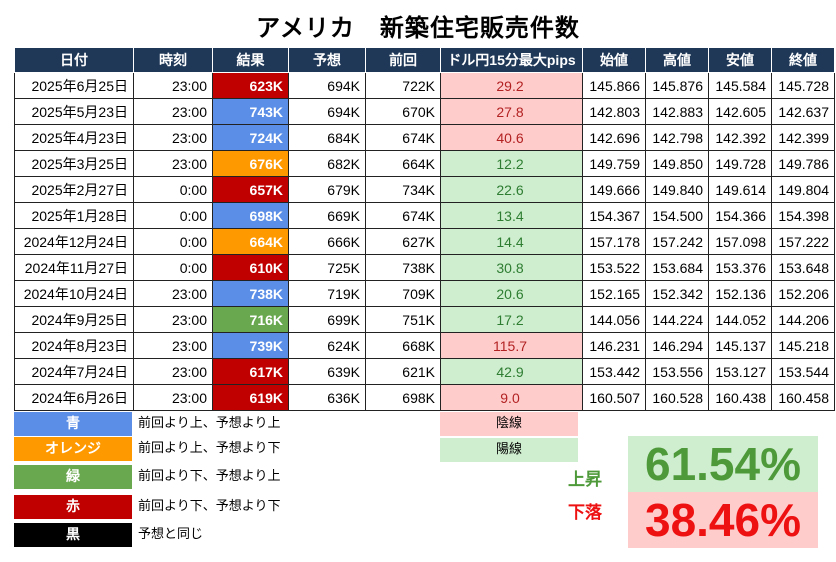 This screenshot has height=562, width=836. I want to click on legend-swatch-red: 赤, so click(73, 507).